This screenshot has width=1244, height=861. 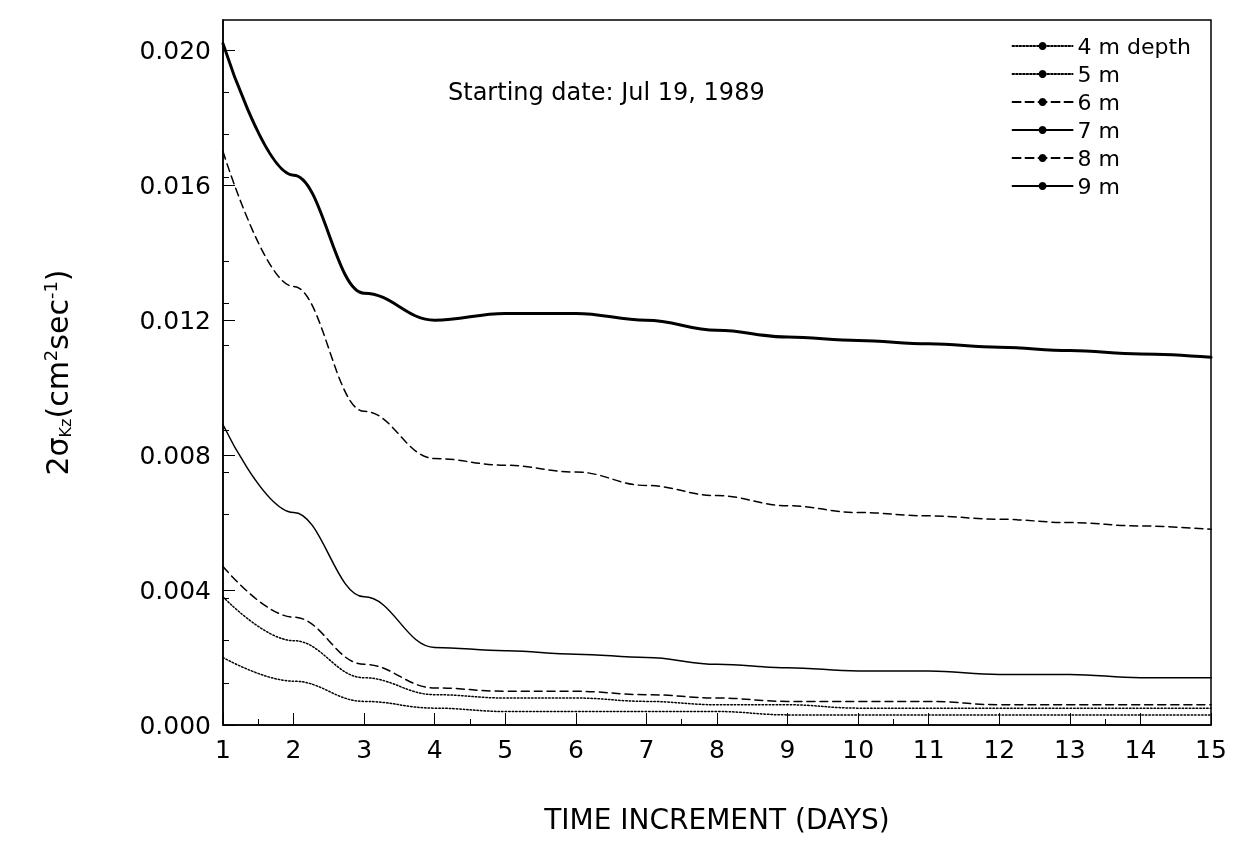 I want to click on x-tick-label: 3, so click(x=364, y=749).